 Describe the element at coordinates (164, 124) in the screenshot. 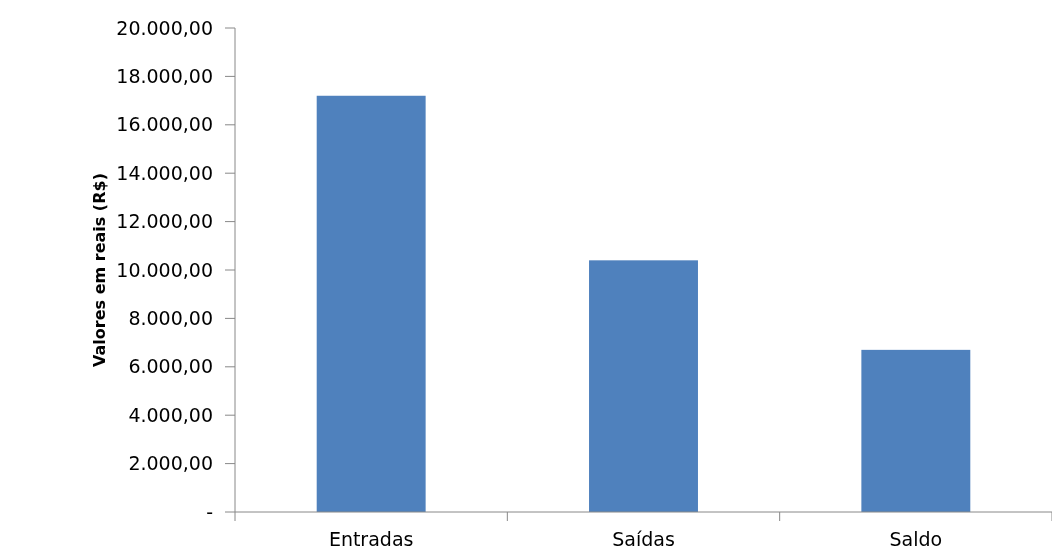

I see `y-tick-label: 16.000,00` at that location.